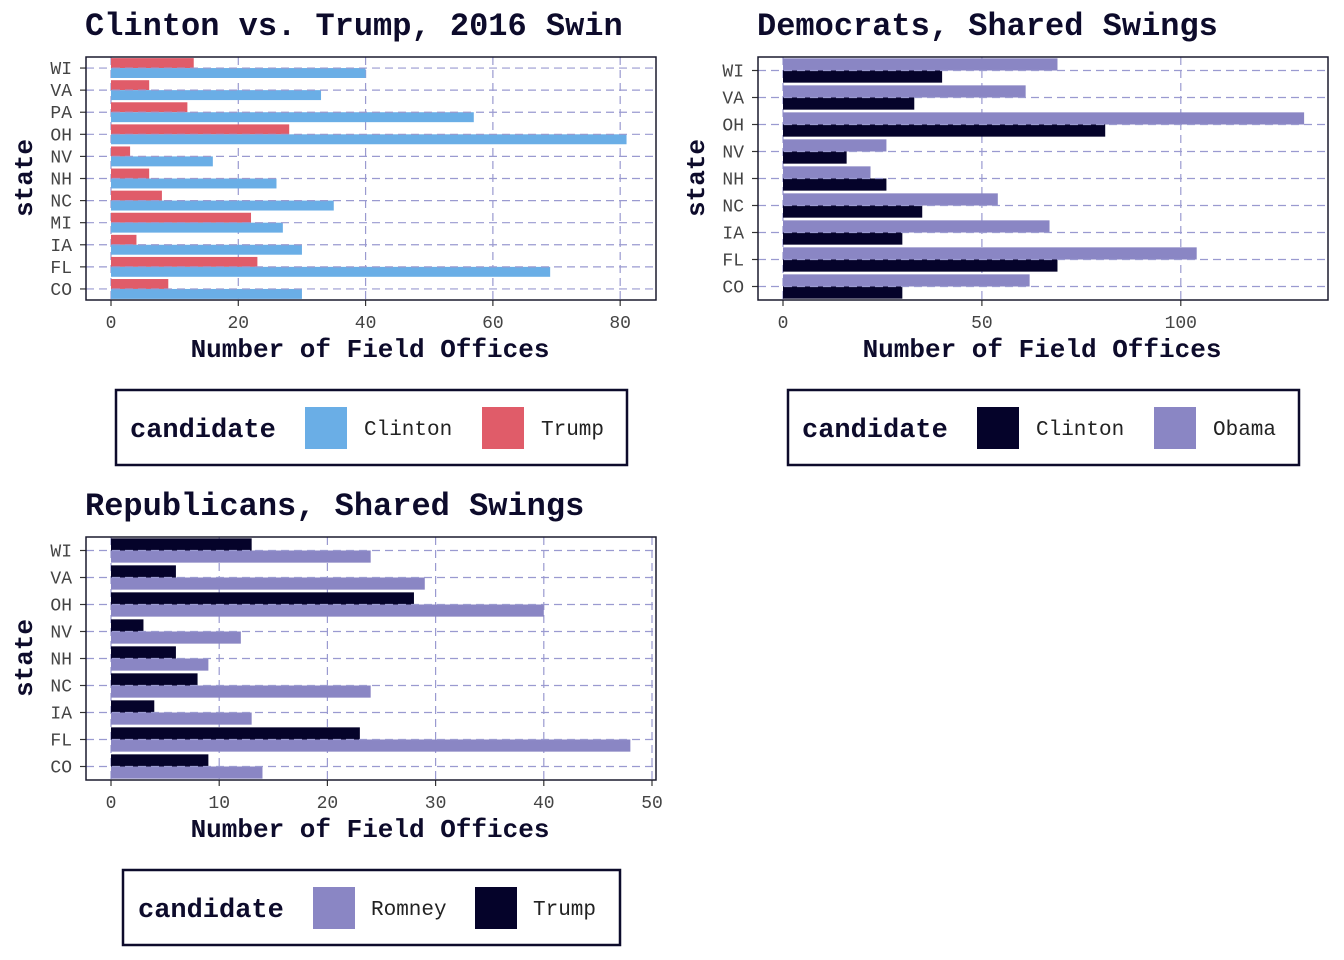  What do you see at coordinates (187, 772) in the screenshot?
I see `bar-romney-co` at bounding box center [187, 772].